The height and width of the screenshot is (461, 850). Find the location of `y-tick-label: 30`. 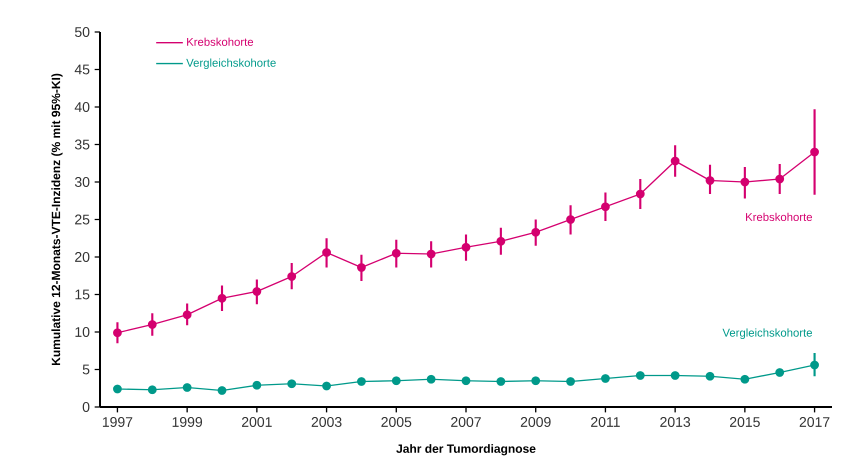

y-tick-label: 30 is located at coordinates (82, 182).